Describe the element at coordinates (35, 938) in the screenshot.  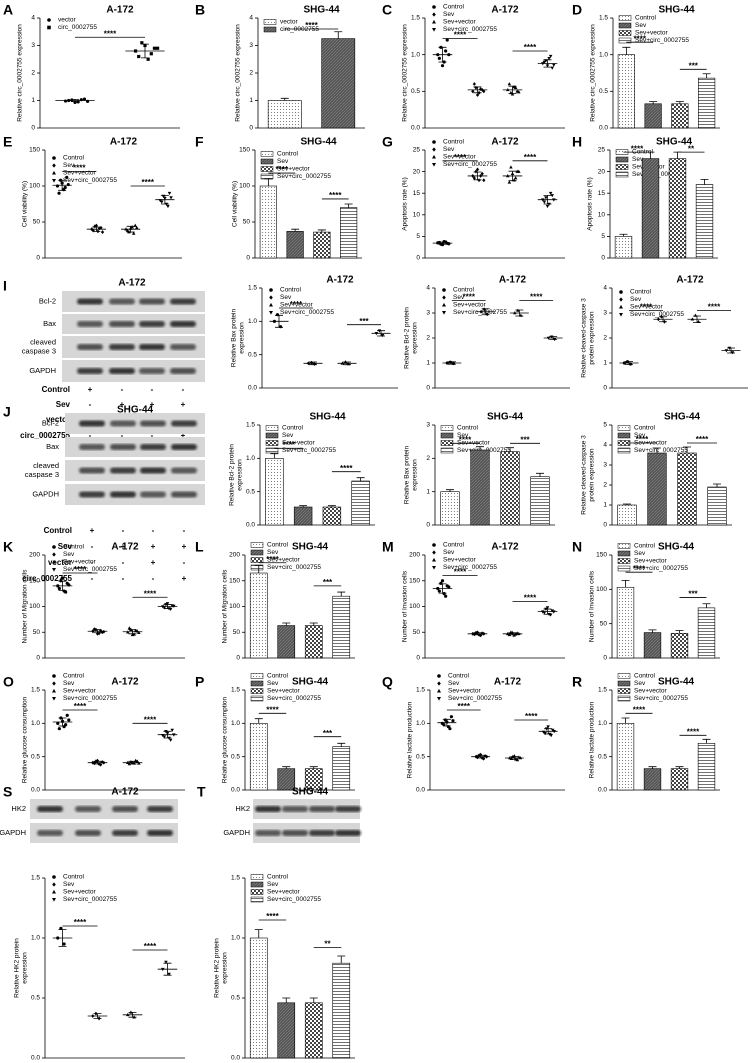
I see `y-tick-label: 1.0` at that location.